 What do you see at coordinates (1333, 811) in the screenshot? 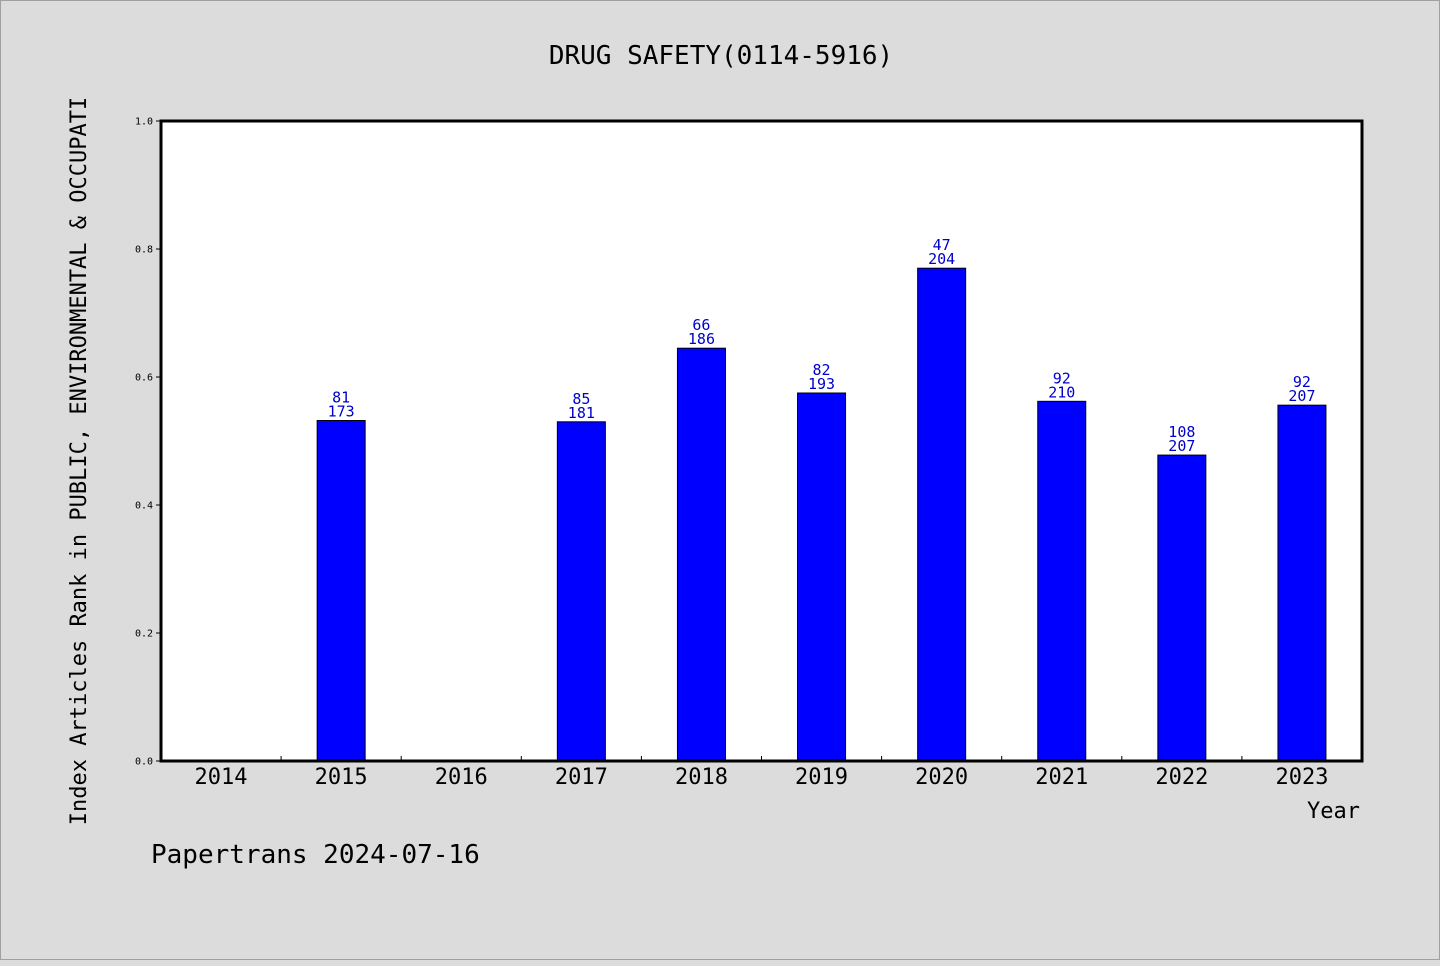
I see `x-axis-label: Year` at bounding box center [1333, 811].